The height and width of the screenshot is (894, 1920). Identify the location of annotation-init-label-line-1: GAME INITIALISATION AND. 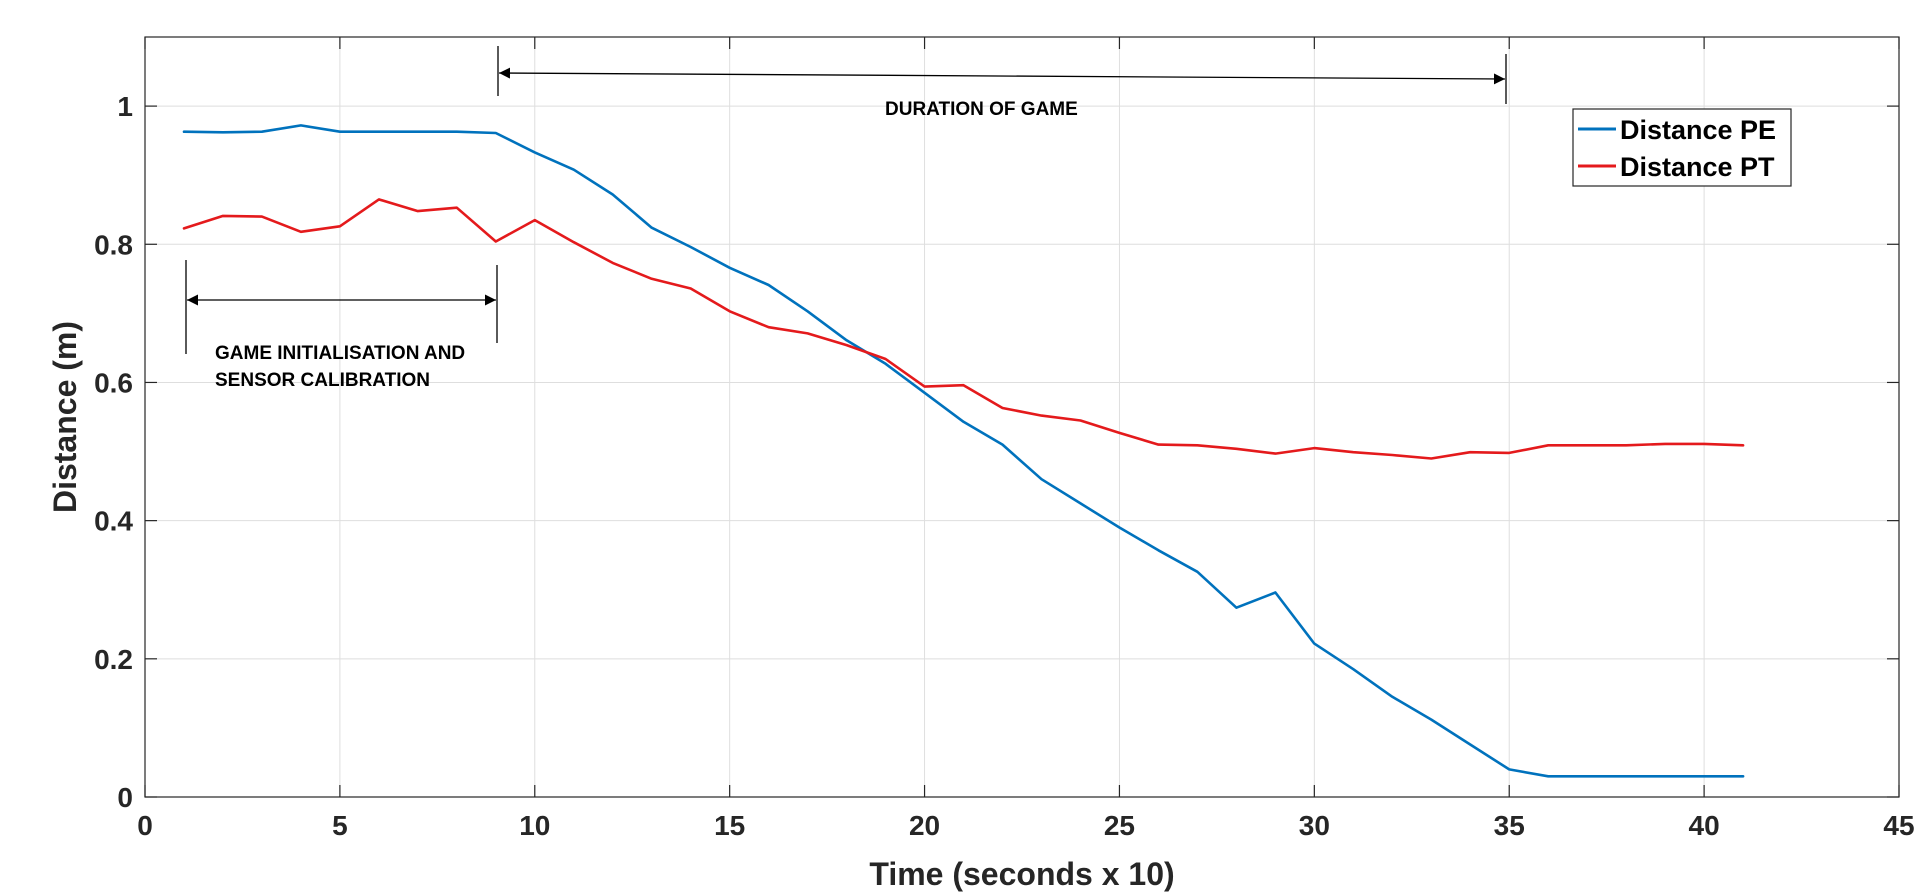
(340, 353).